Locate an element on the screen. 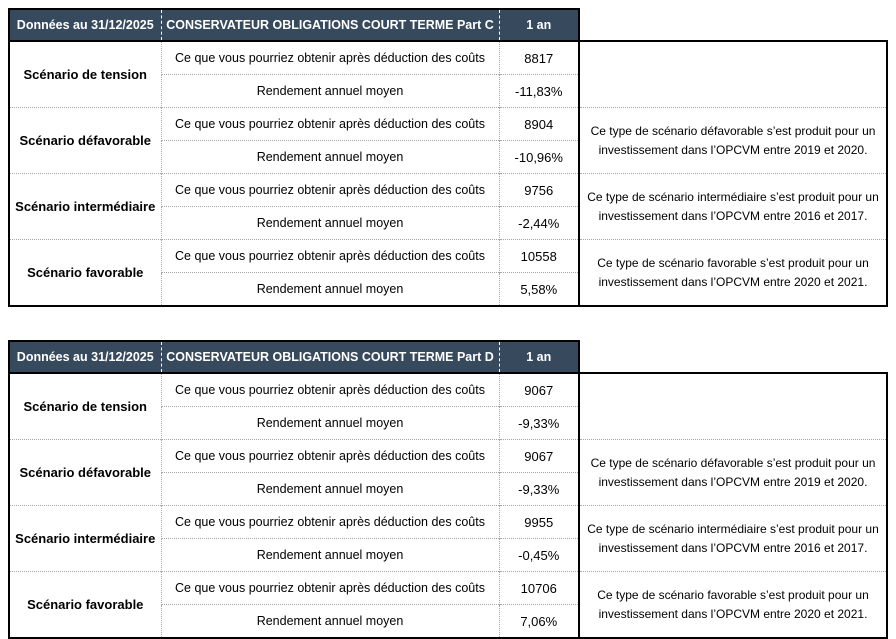  scenario-return-value: -2,44% is located at coordinates (539, 223).